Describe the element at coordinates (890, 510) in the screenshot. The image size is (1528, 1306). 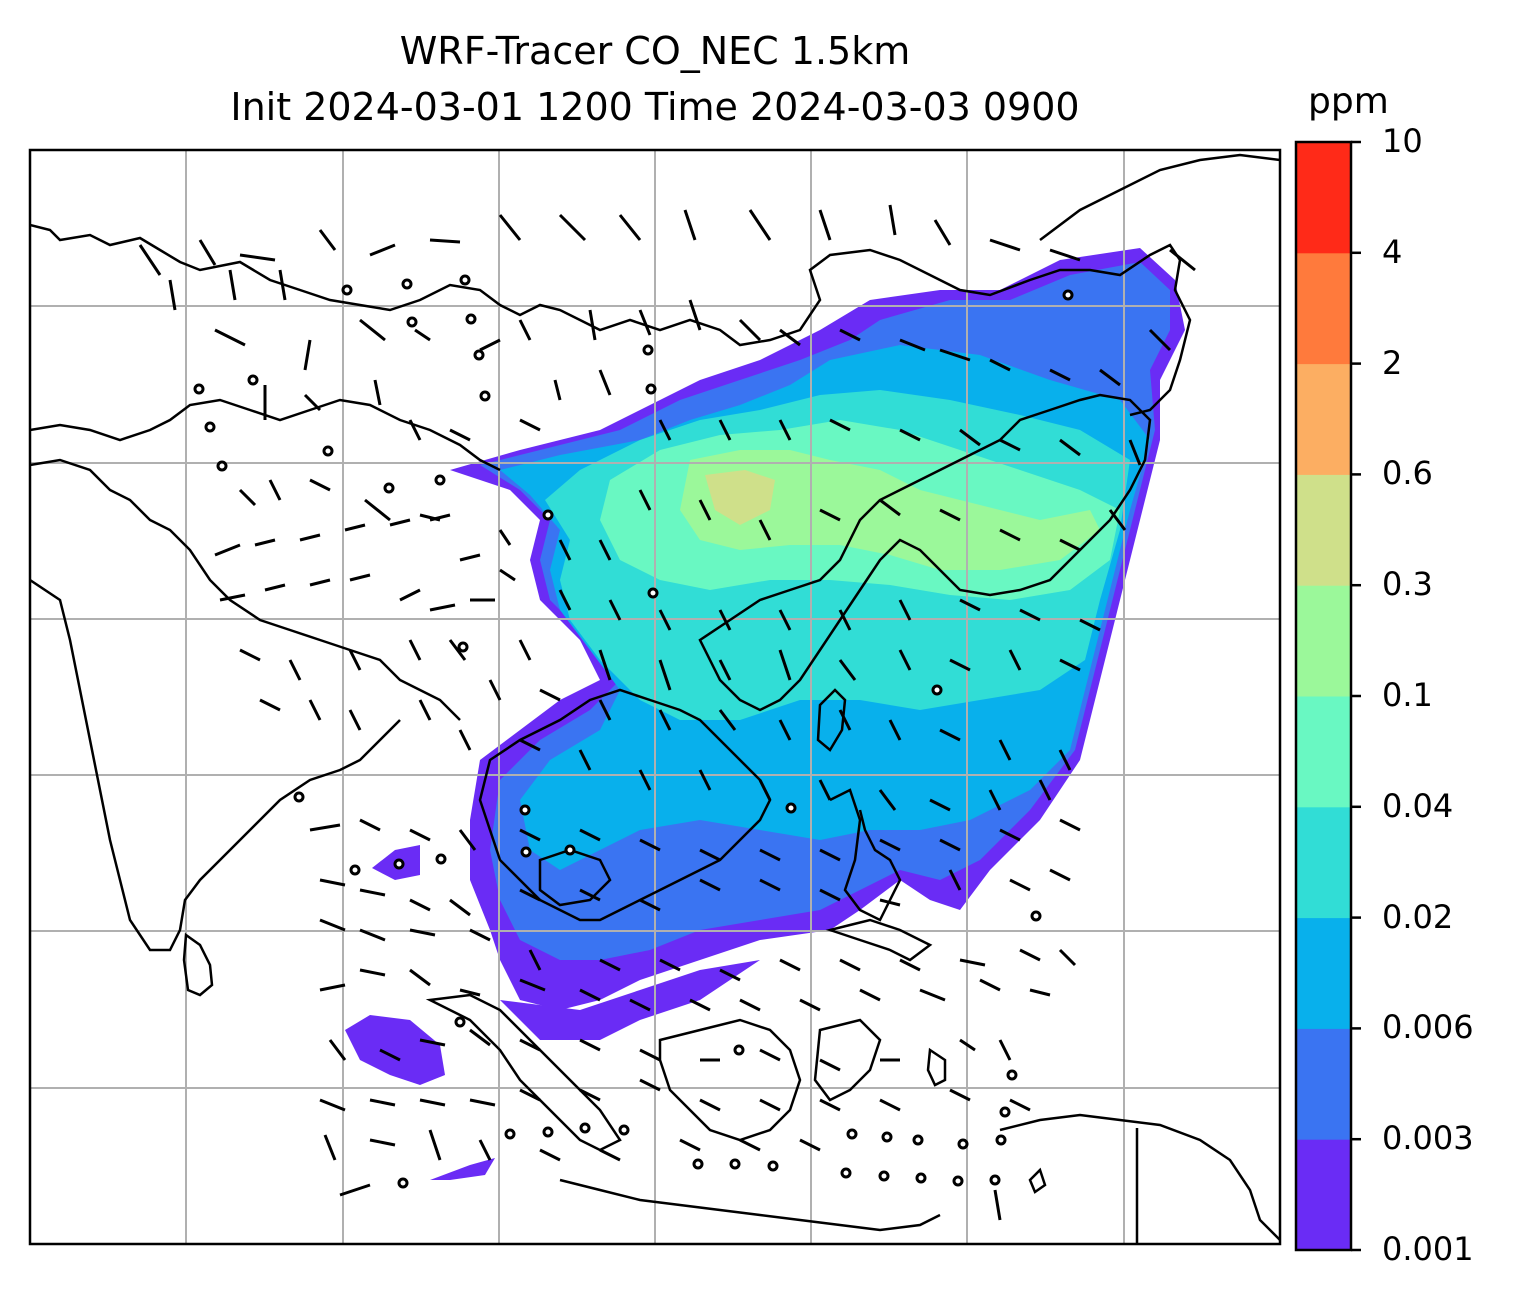
I see `field-level-0.1` at that location.